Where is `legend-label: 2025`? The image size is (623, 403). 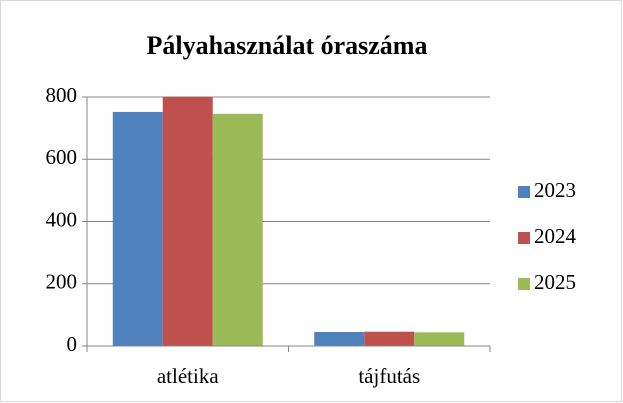
legend-label: 2025 is located at coordinates (555, 282).